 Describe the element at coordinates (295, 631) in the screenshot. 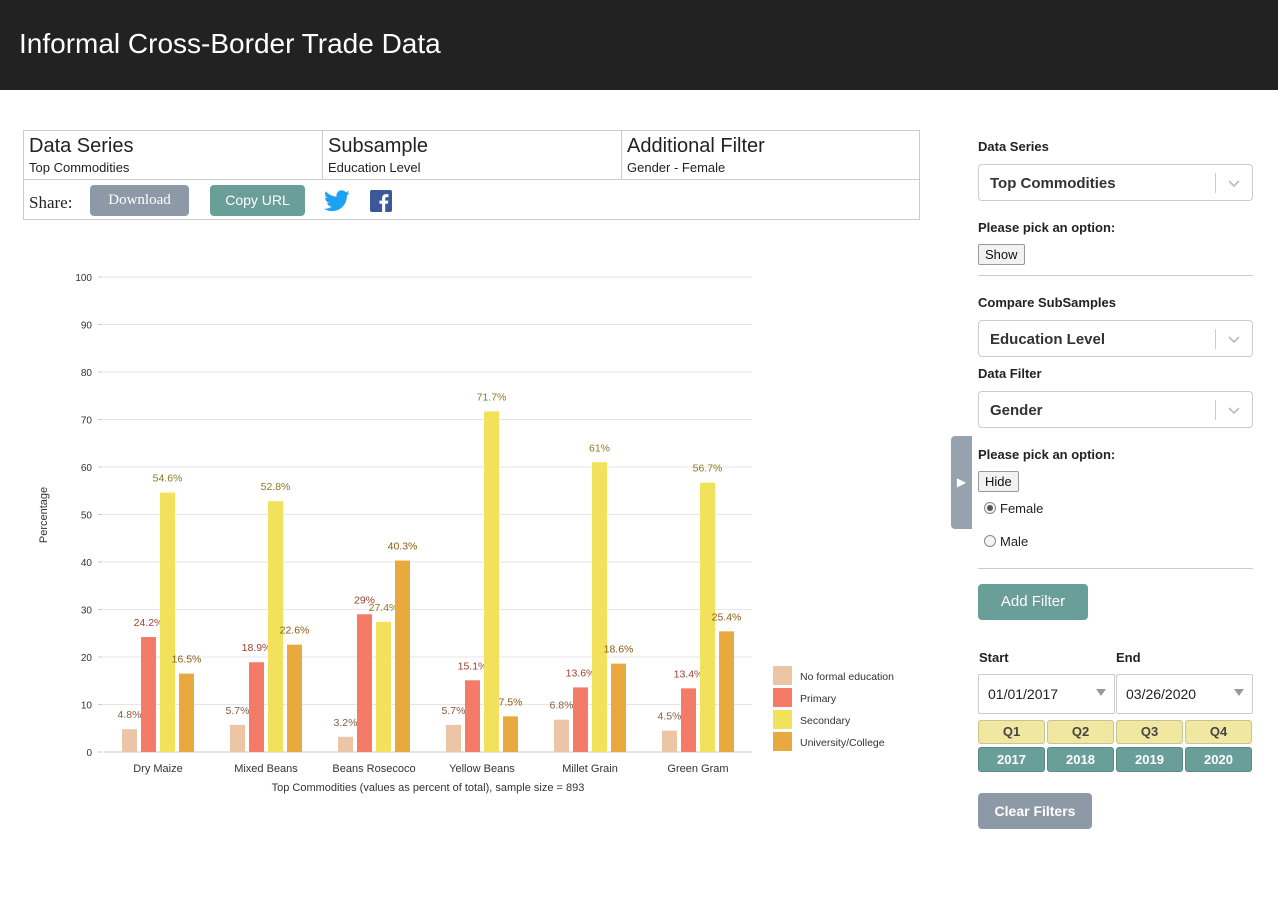

I see `data-label: 22.6%` at that location.